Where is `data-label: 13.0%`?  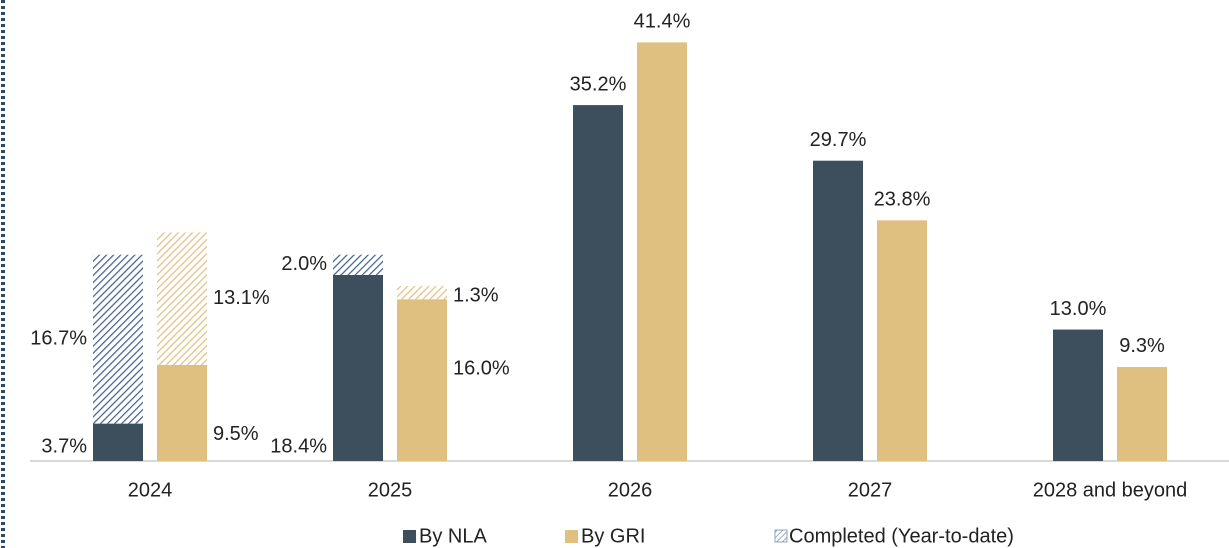
data-label: 13.0% is located at coordinates (1078, 309).